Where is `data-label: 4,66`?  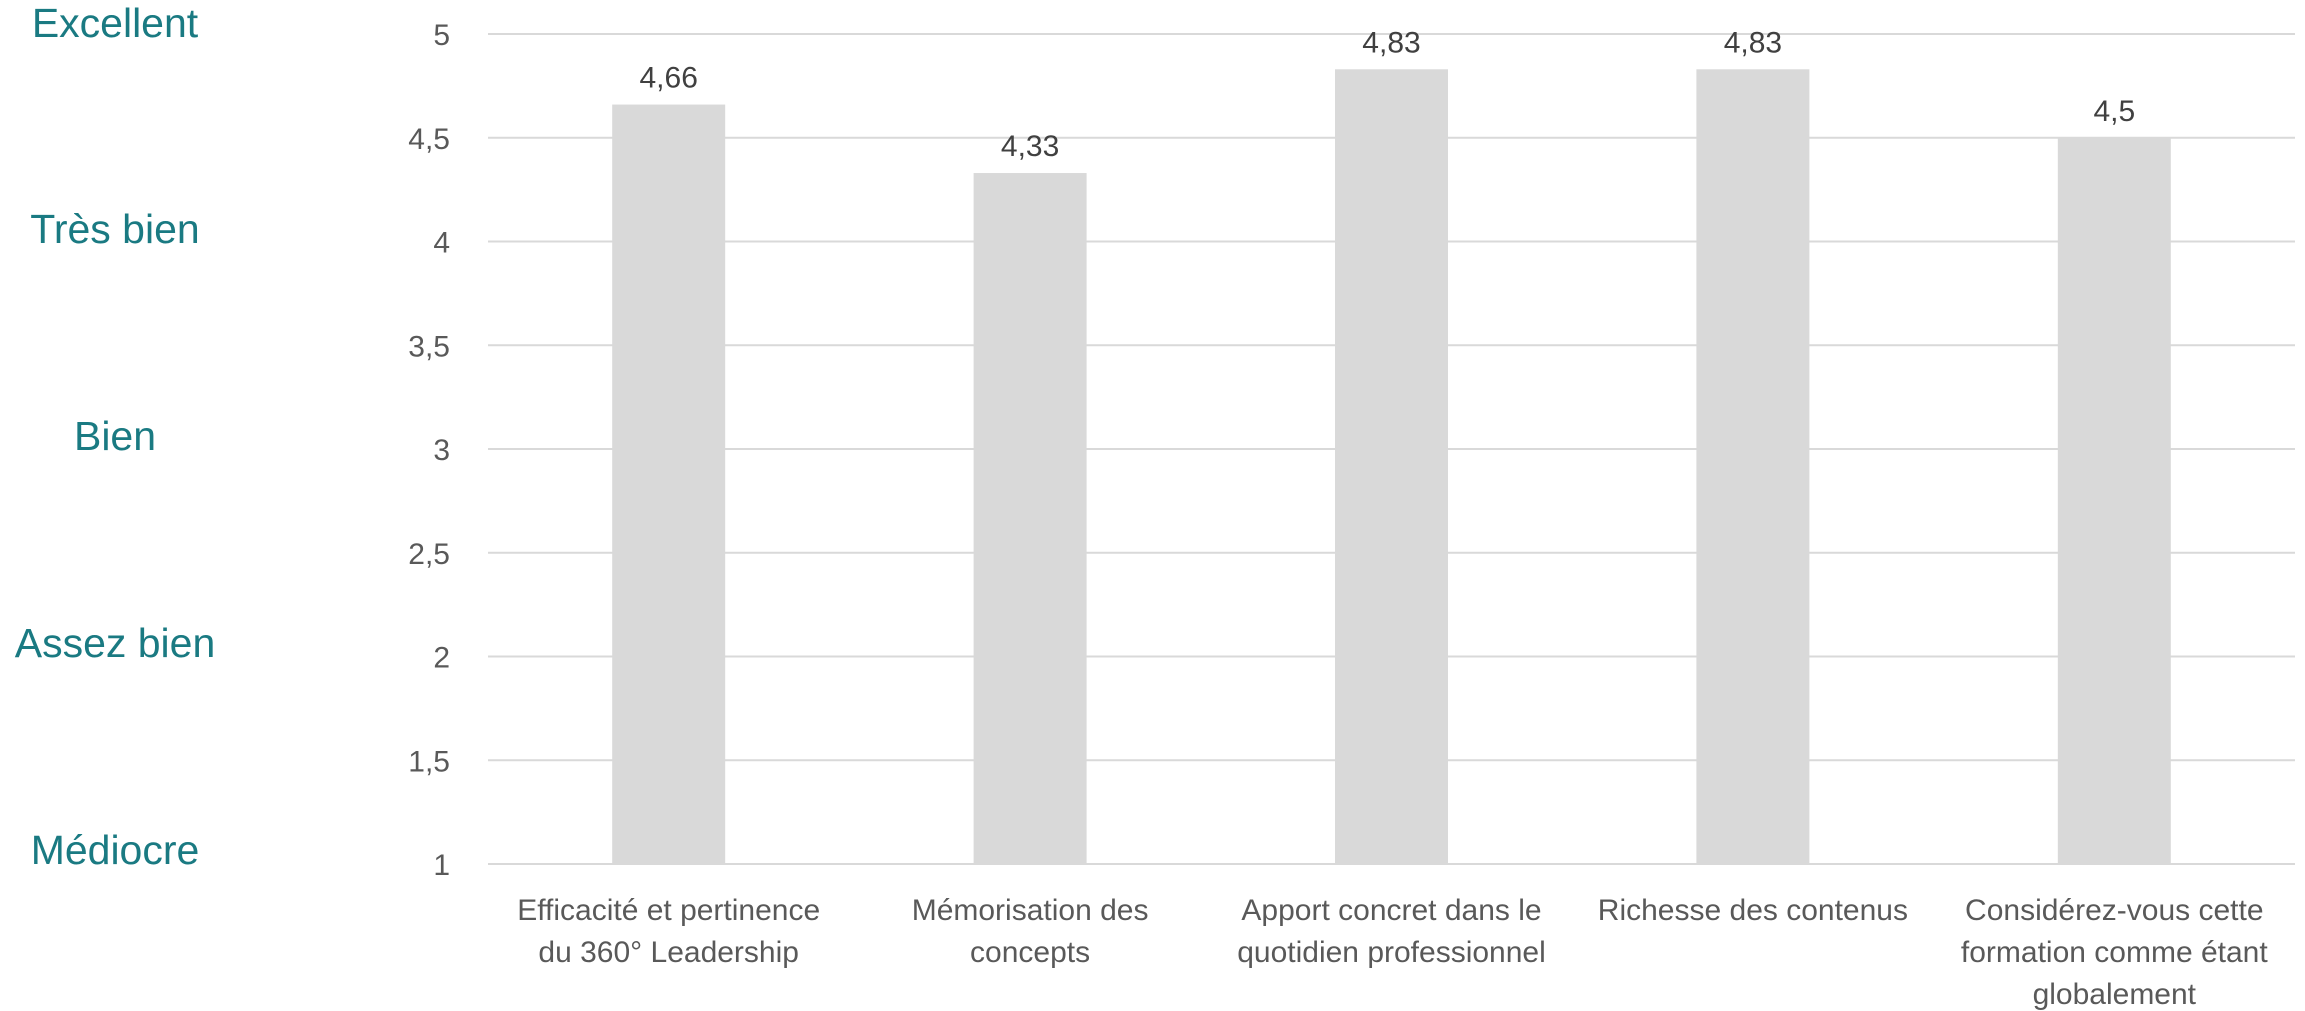 data-label: 4,66 is located at coordinates (669, 78).